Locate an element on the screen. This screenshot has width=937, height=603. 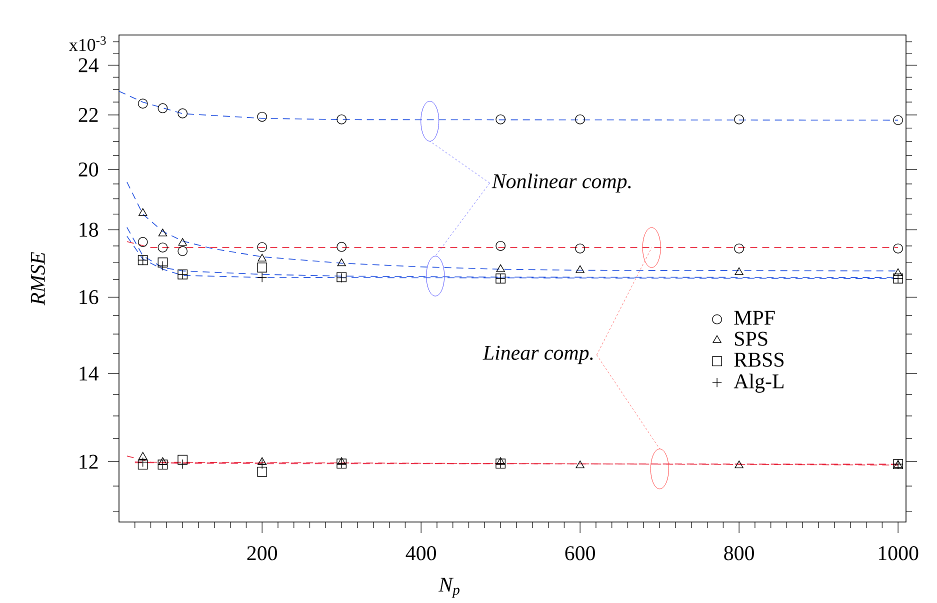
y-tick-label: 24 is located at coordinates (88, 65).